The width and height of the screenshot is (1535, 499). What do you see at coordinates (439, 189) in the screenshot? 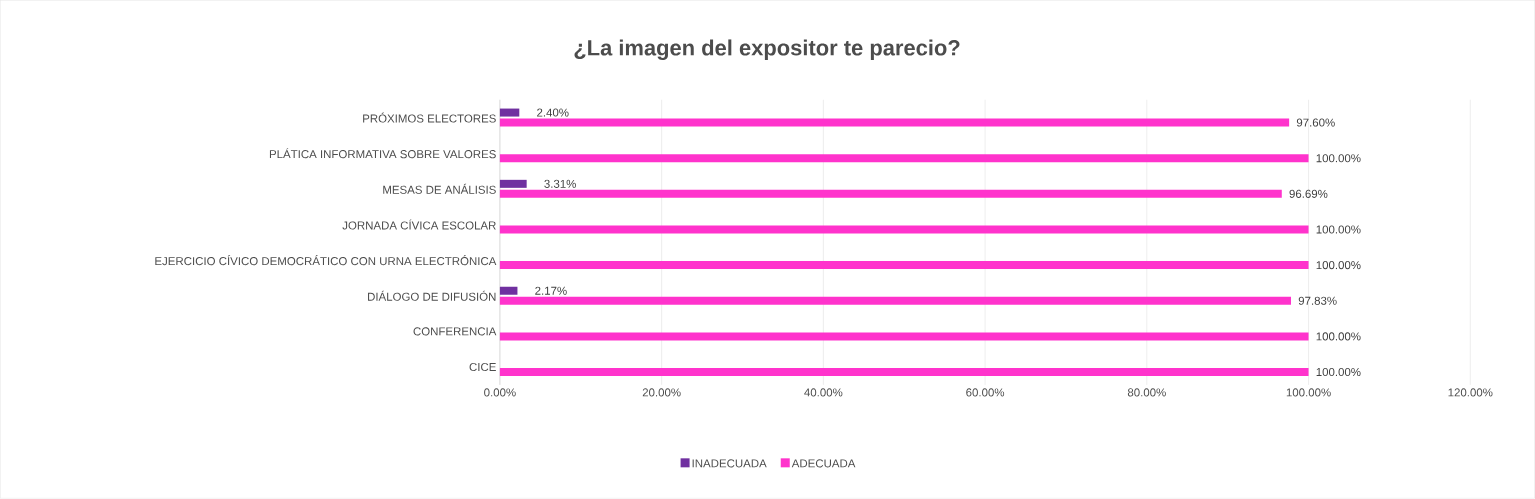
I see `y-tick-label: MESAS DE ANÁLISIS` at bounding box center [439, 189].